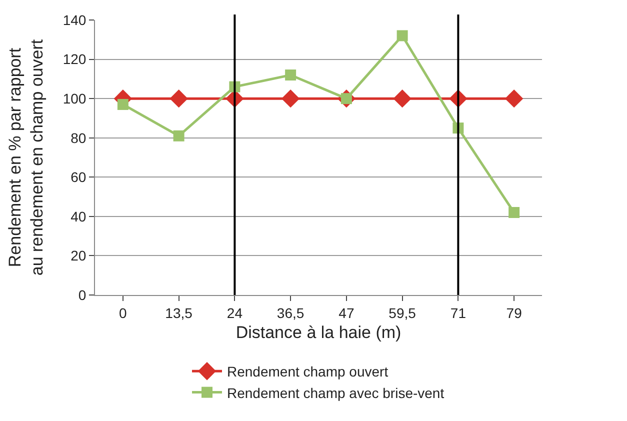 The image size is (627, 421). Describe the element at coordinates (74, 20) in the screenshot. I see `y-tick-label: 140` at that location.